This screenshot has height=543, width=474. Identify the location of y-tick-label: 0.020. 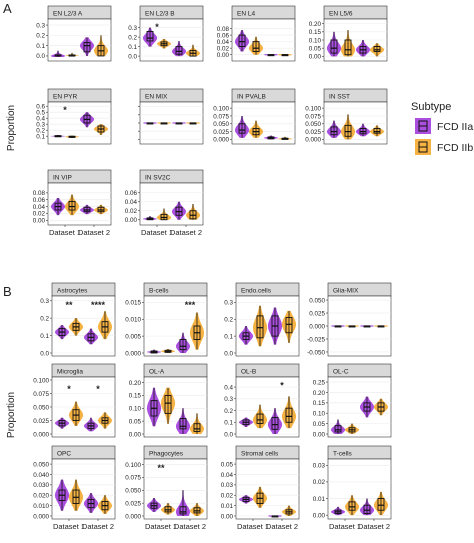
(41, 496).